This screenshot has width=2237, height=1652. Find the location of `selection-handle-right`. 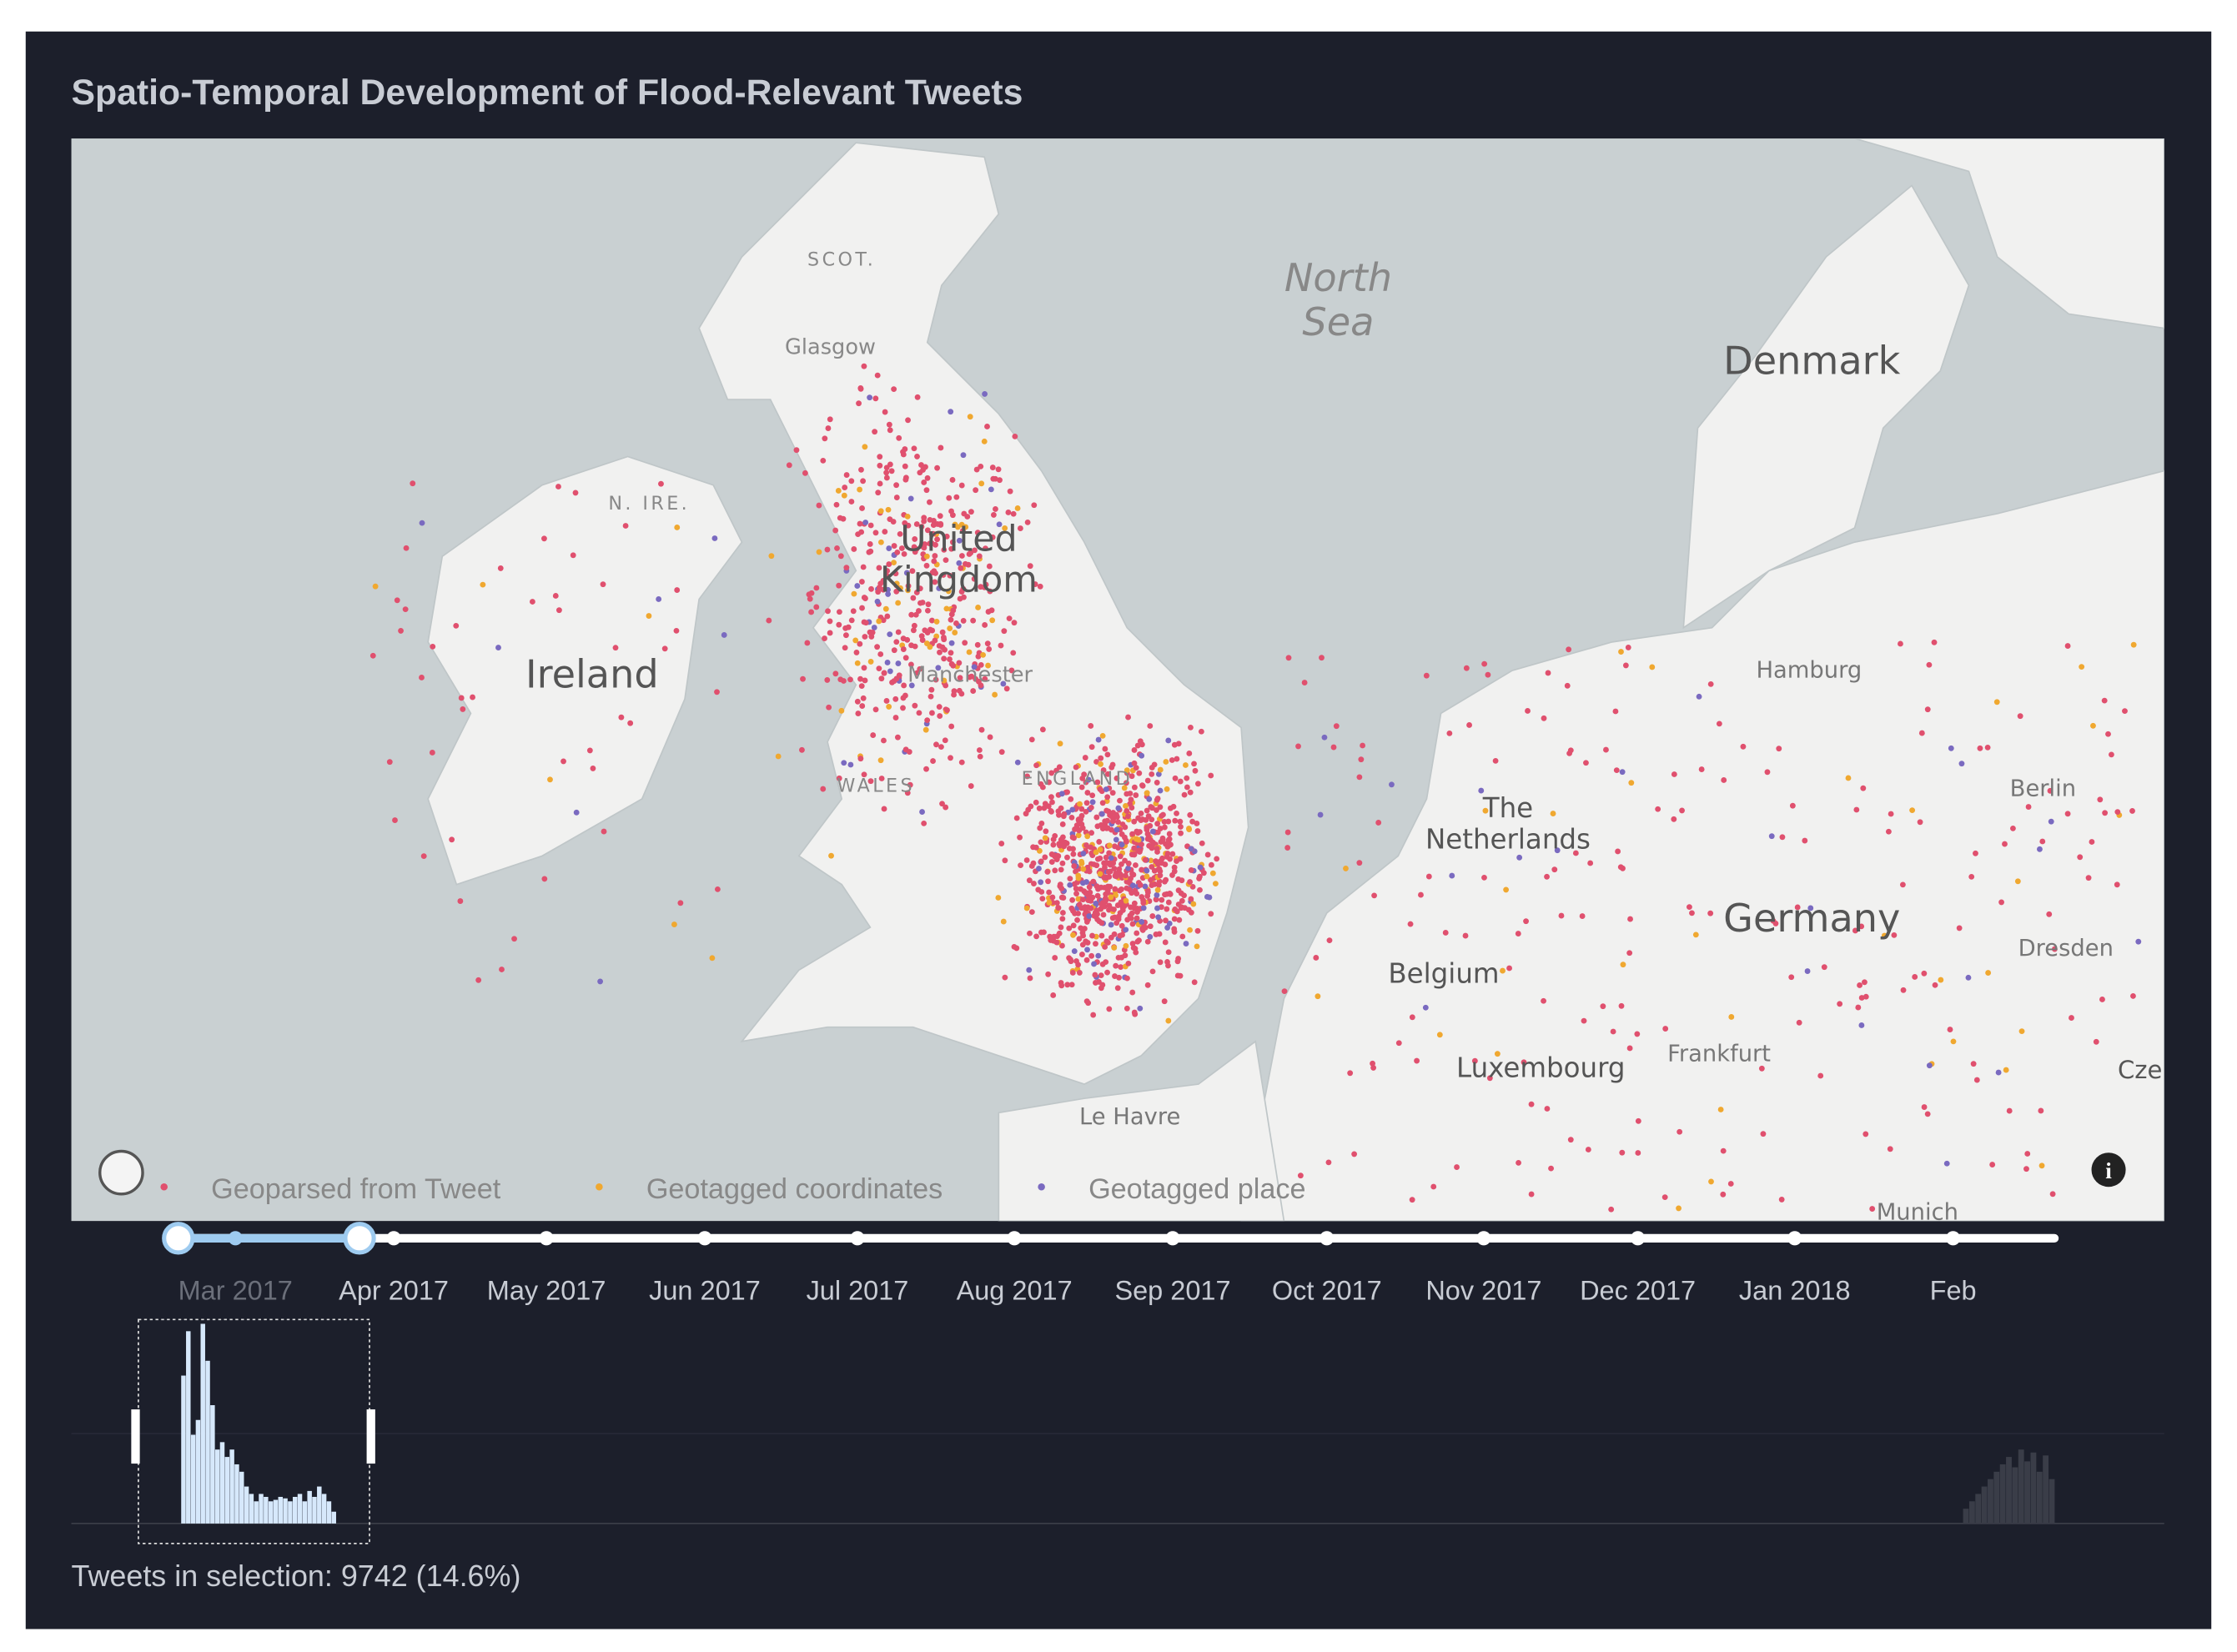

selection-handle-right is located at coordinates (370, 1436).